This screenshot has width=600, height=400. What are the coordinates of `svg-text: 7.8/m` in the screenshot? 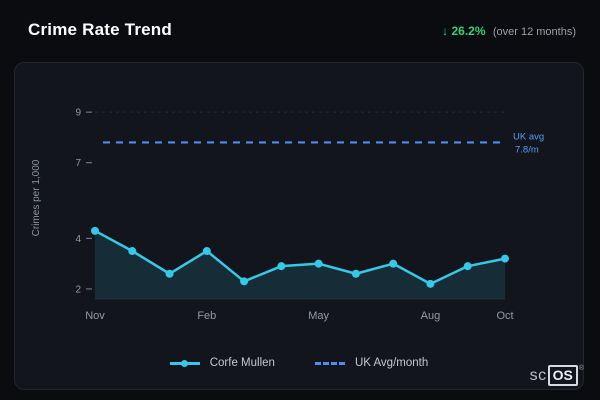 It's located at (527, 149).